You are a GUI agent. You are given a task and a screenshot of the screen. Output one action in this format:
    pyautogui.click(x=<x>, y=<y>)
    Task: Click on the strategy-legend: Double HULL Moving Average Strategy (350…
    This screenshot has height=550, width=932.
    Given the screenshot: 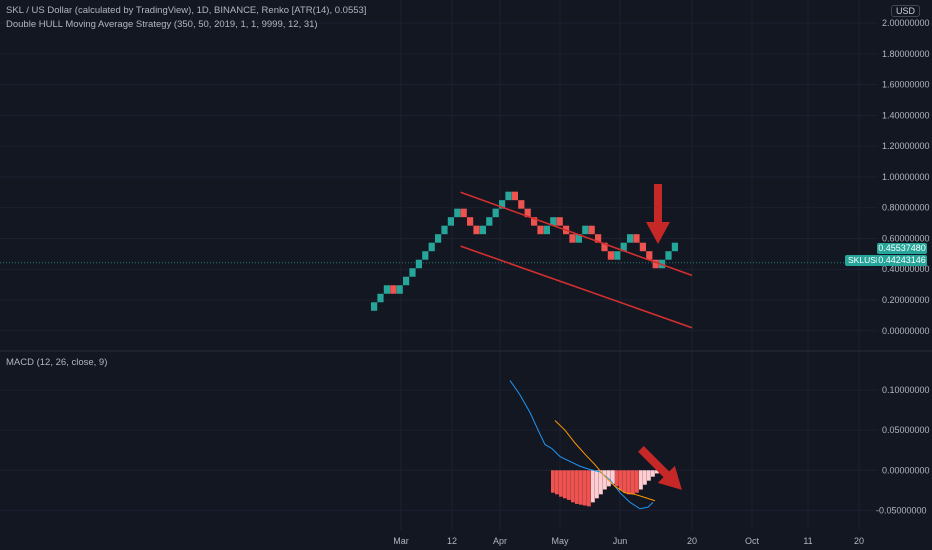 What is the action you would take?
    pyautogui.click(x=162, y=24)
    